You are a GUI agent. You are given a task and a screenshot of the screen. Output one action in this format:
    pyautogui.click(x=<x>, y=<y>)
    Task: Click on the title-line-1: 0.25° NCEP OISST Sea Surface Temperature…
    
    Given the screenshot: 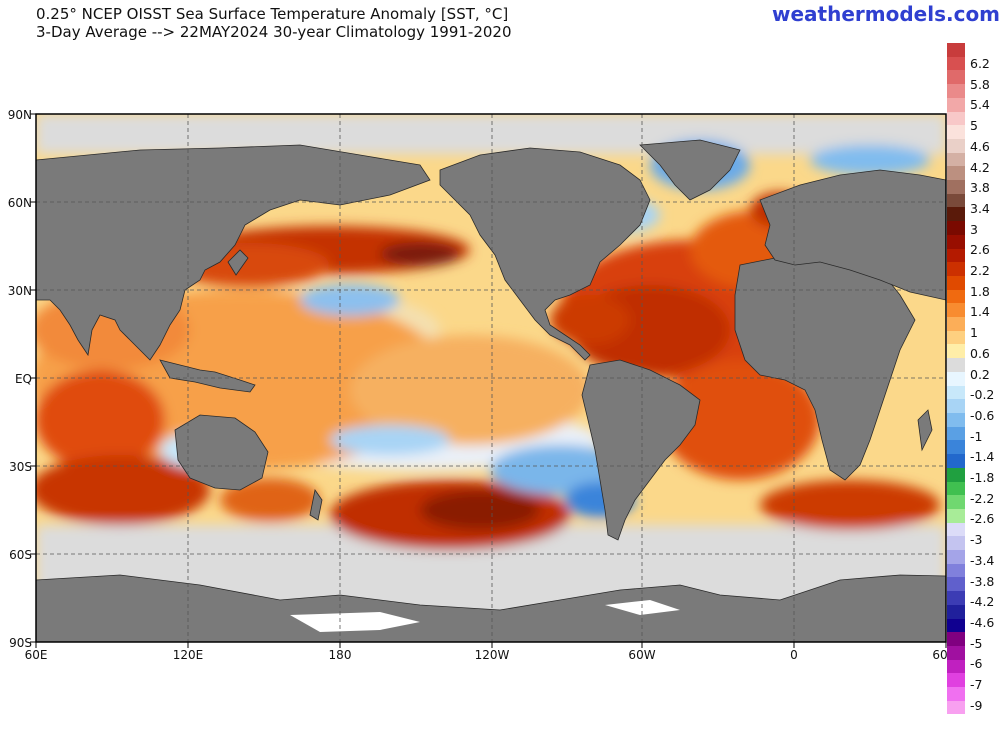 What is the action you would take?
    pyautogui.click(x=272, y=14)
    